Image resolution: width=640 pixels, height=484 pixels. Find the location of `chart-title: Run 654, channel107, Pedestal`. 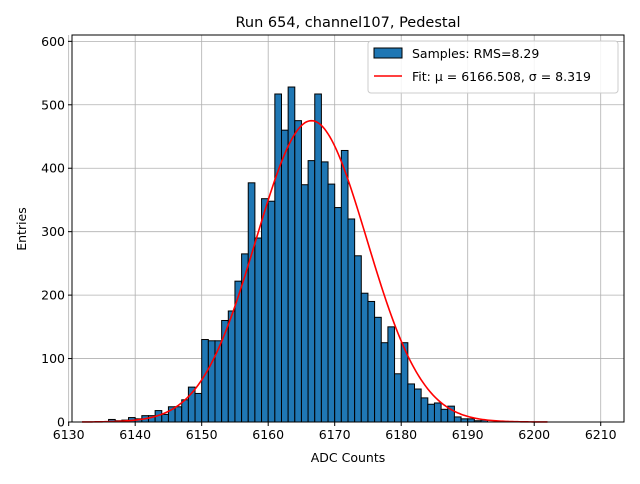

chart-title: Run 654, channel107, Pedestal is located at coordinates (347, 23).